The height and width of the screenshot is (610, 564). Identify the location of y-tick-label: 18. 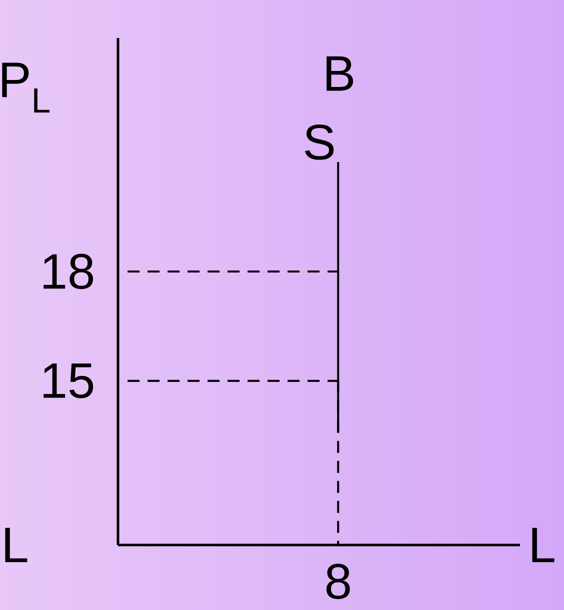
(69, 272).